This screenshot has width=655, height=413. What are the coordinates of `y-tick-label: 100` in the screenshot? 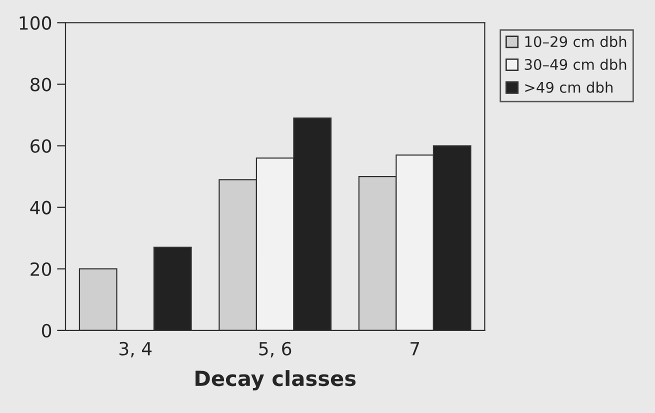 It's located at (36, 23).